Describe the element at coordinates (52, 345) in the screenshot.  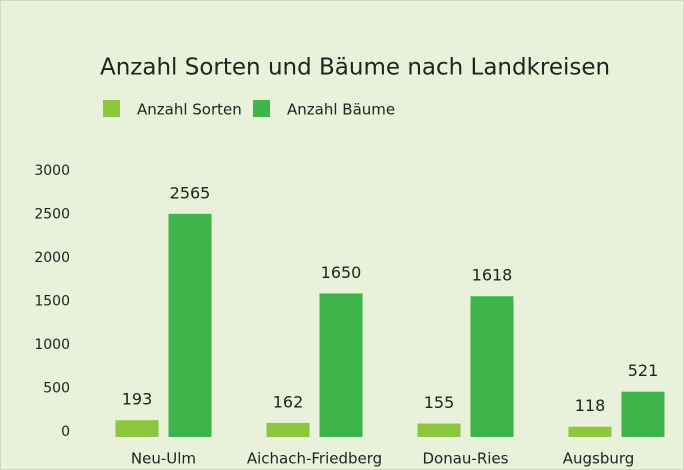
I see `y-tick-label: 1000` at that location.